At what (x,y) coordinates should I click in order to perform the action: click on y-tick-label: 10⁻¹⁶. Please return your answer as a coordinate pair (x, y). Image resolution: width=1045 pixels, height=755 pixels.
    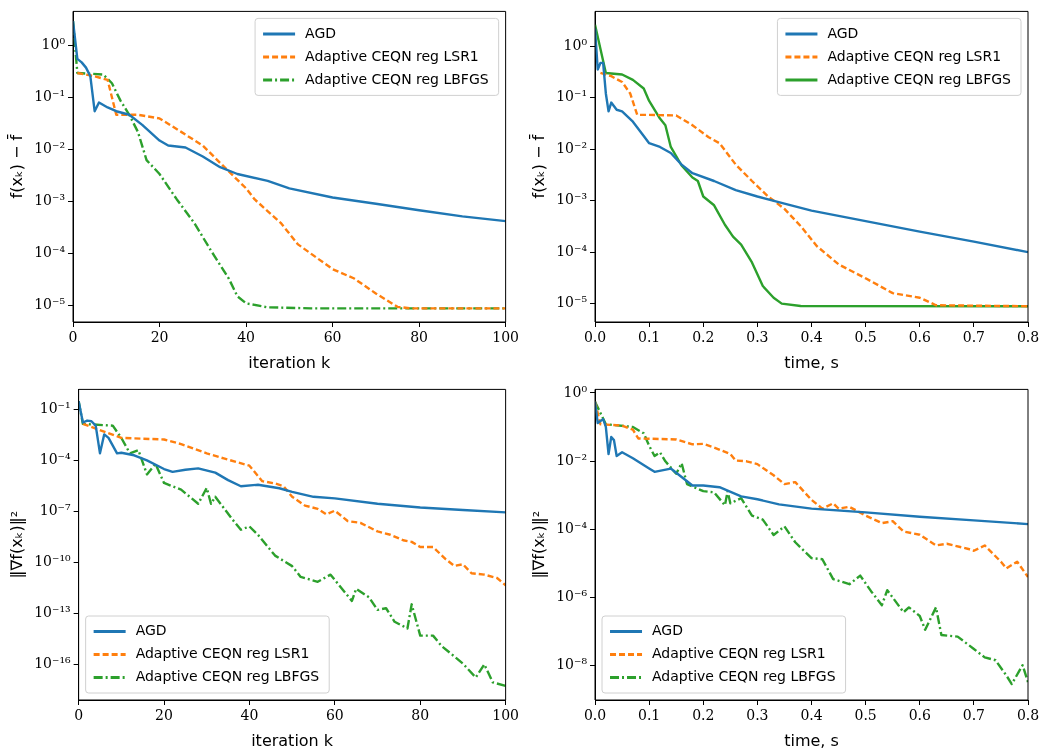
    Looking at the image, I should click on (53, 663).